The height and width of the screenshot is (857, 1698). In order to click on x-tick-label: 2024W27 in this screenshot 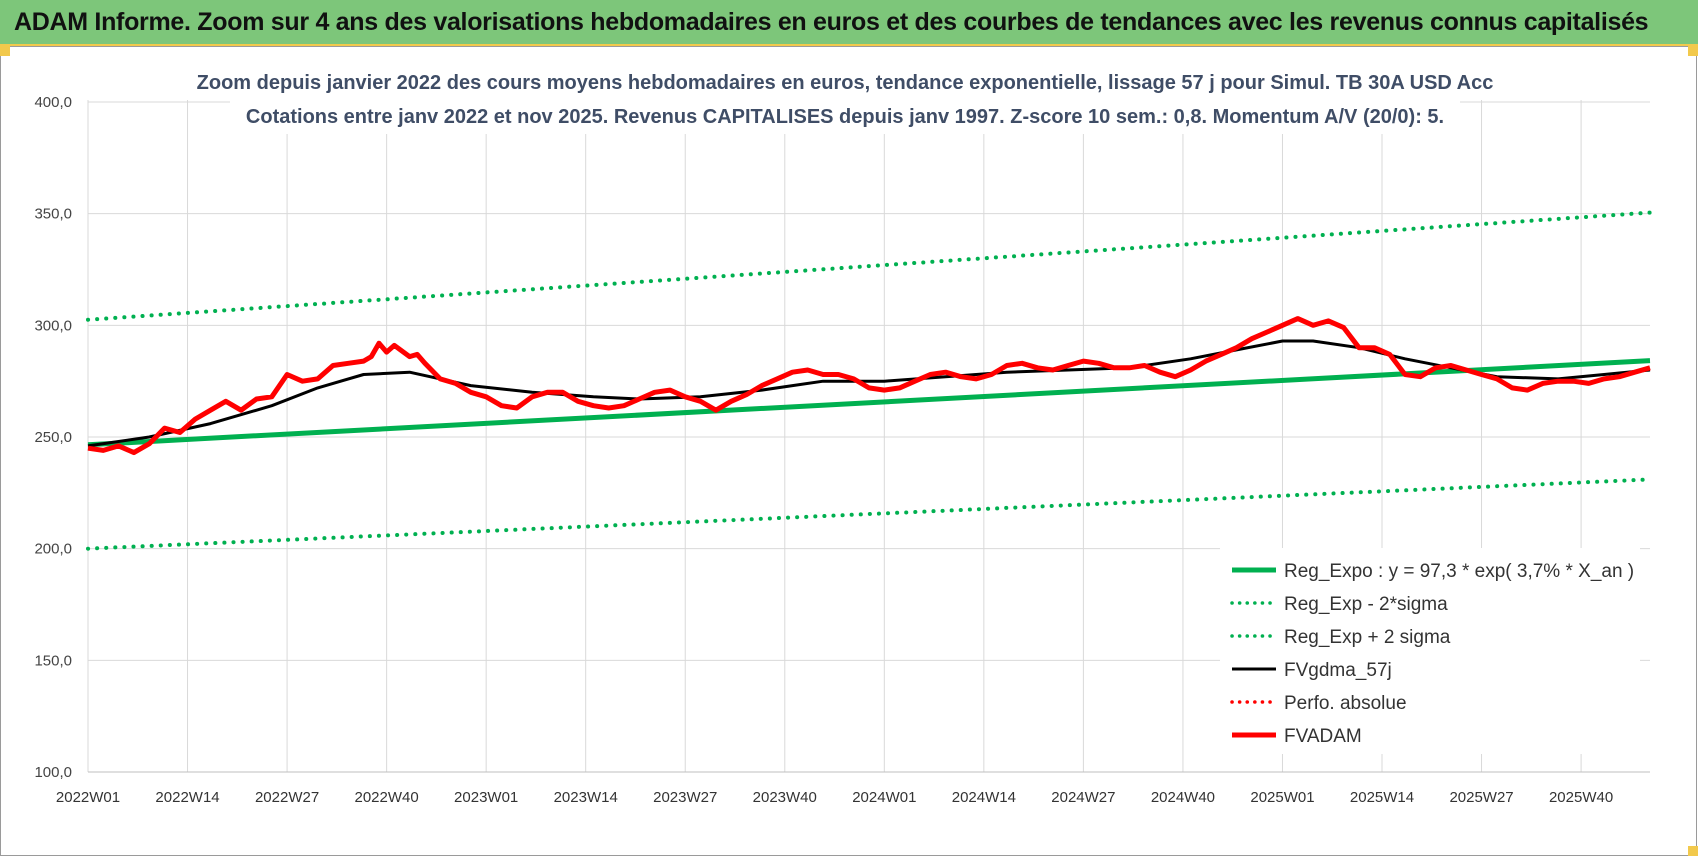, I will do `click(1083, 797)`.